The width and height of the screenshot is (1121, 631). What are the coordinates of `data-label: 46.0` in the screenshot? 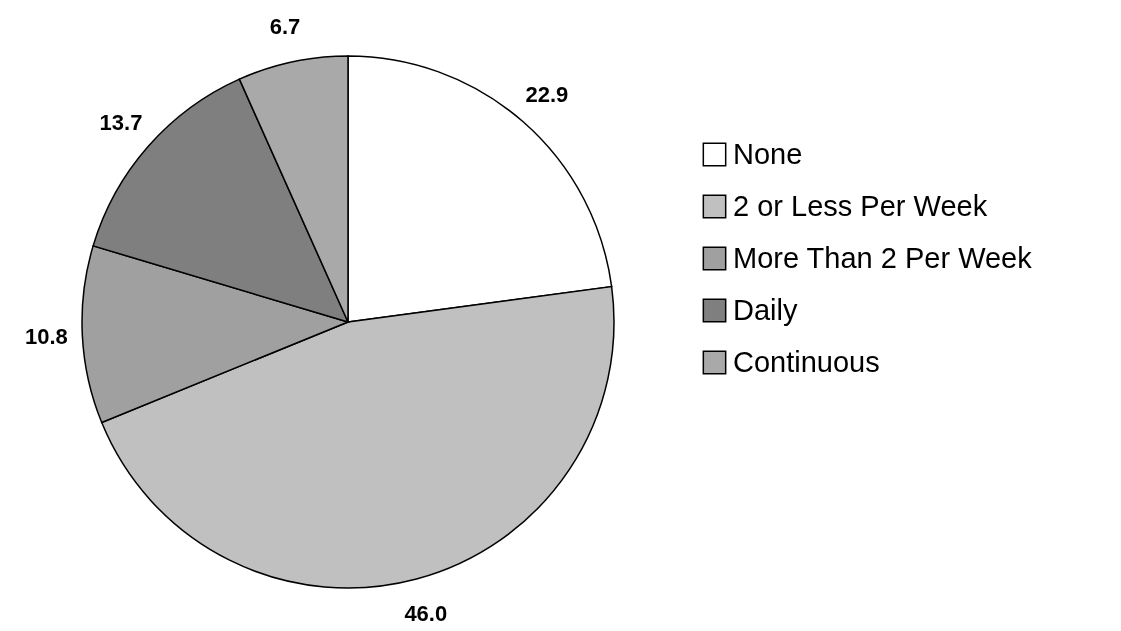 It's located at (426, 613).